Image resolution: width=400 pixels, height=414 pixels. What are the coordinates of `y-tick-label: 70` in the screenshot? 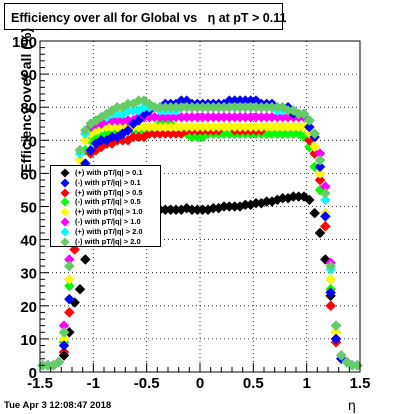 It's located at (28, 141).